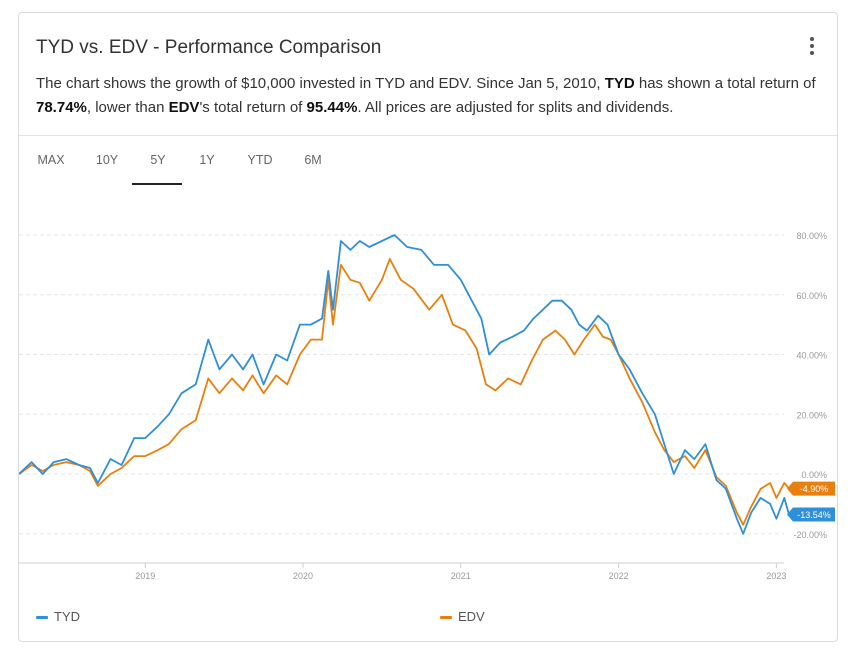 This screenshot has height=659, width=853. Describe the element at coordinates (814, 515) in the screenshot. I see `end-label-text: -13.54%` at that location.